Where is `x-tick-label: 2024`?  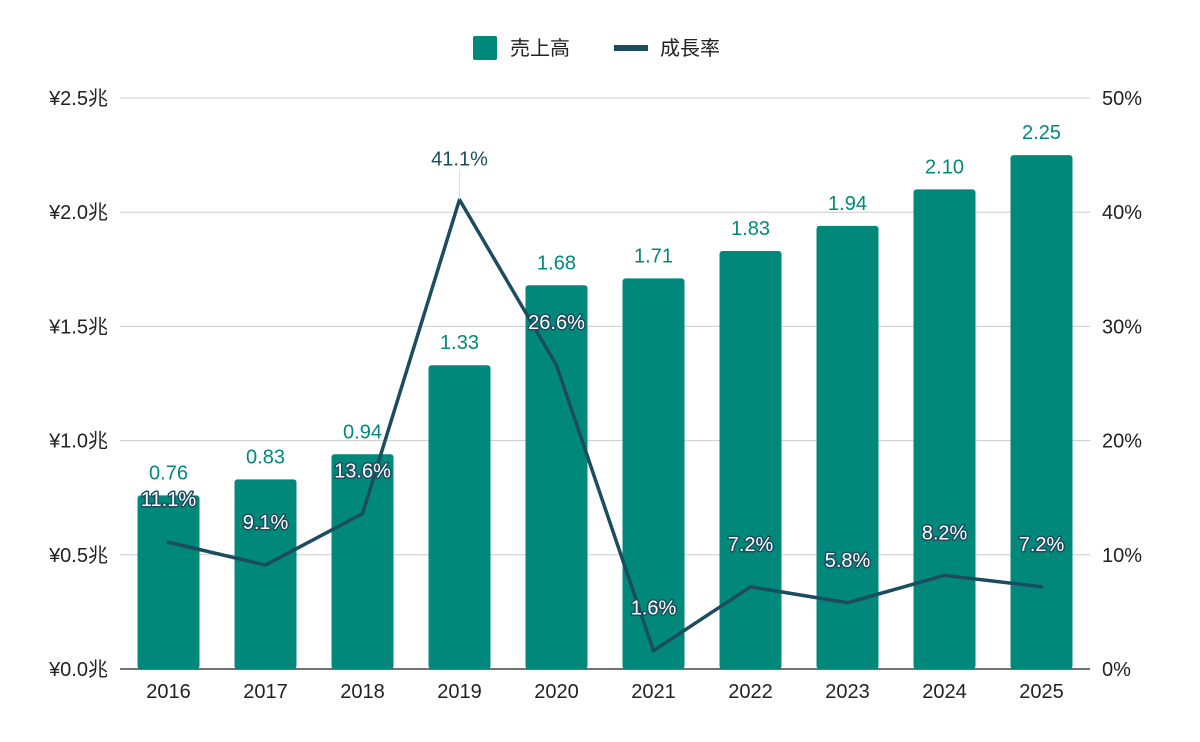 x-tick-label: 2024 is located at coordinates (944, 692).